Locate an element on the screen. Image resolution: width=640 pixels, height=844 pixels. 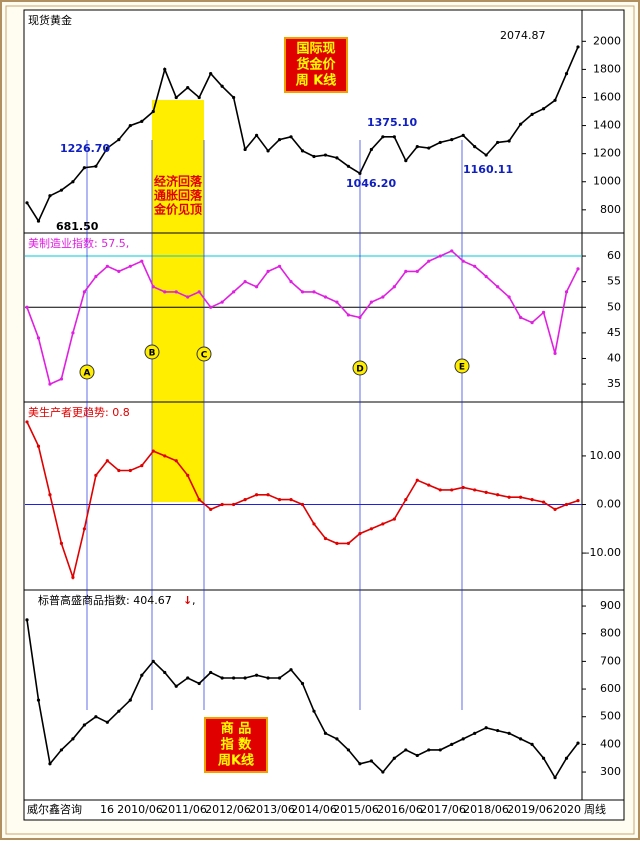
y-tick-label: 300 is located at coordinates (610, 771).